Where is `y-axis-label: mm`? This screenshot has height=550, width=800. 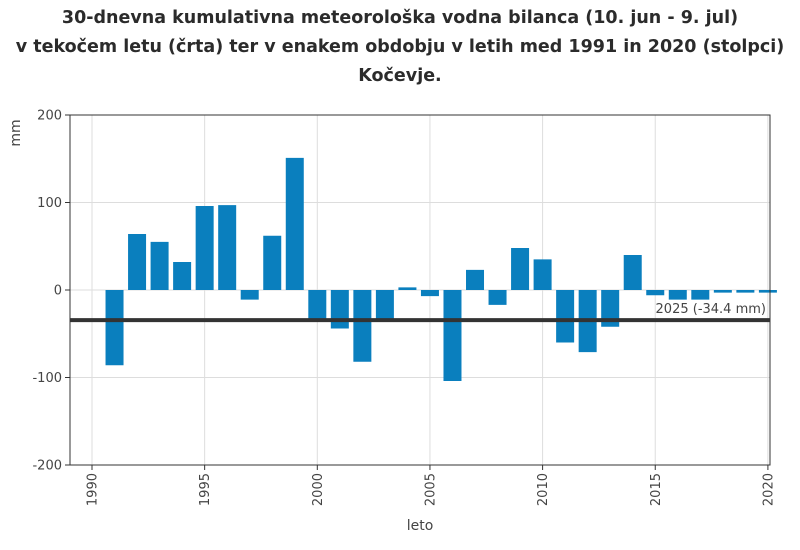 y-axis-label: mm is located at coordinates (16, 132).